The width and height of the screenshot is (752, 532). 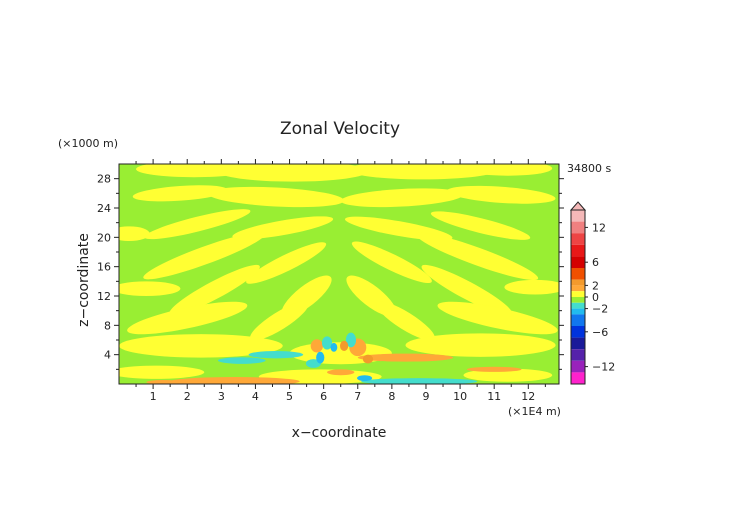 What do you see at coordinates (340, 129) in the screenshot?
I see `chart-title: Zonal Velocity` at bounding box center [340, 129].